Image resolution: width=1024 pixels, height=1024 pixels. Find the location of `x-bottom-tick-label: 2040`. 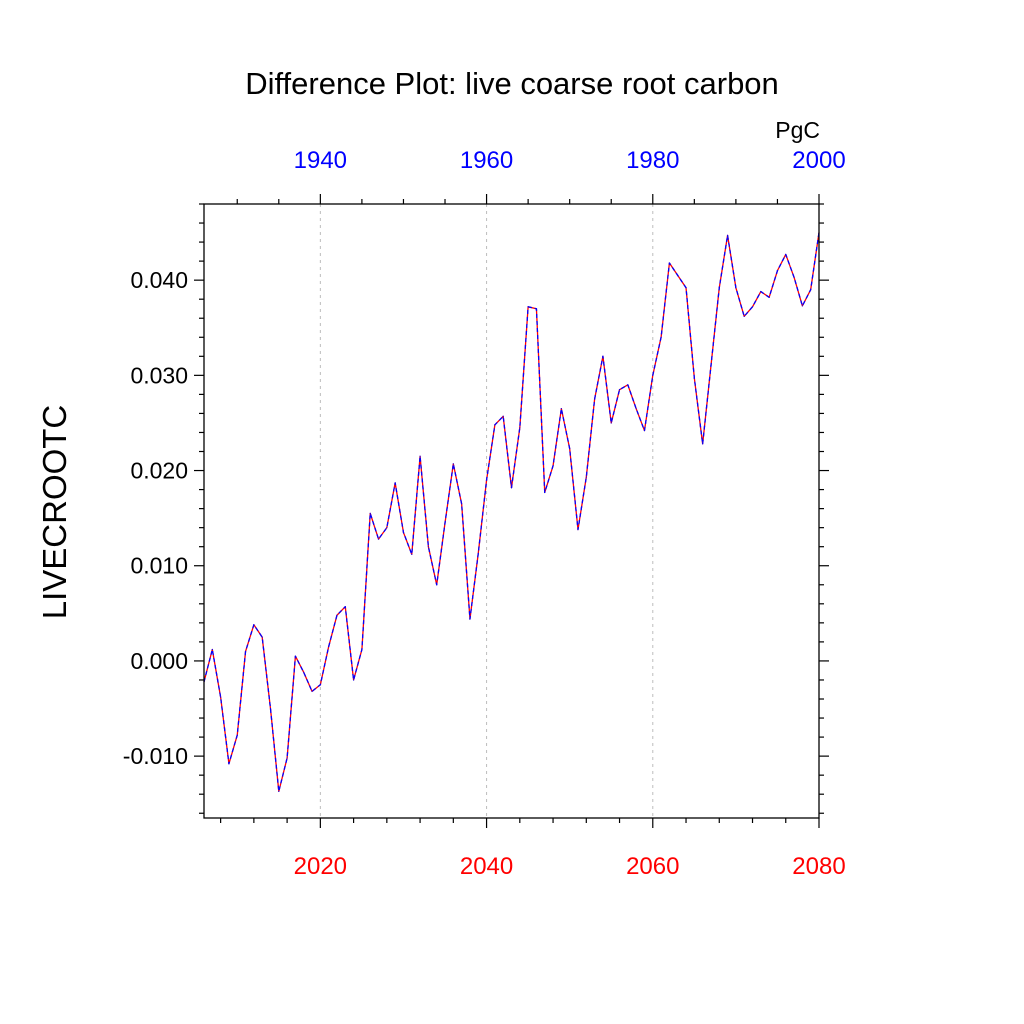

x-bottom-tick-label: 2040 is located at coordinates (486, 866).